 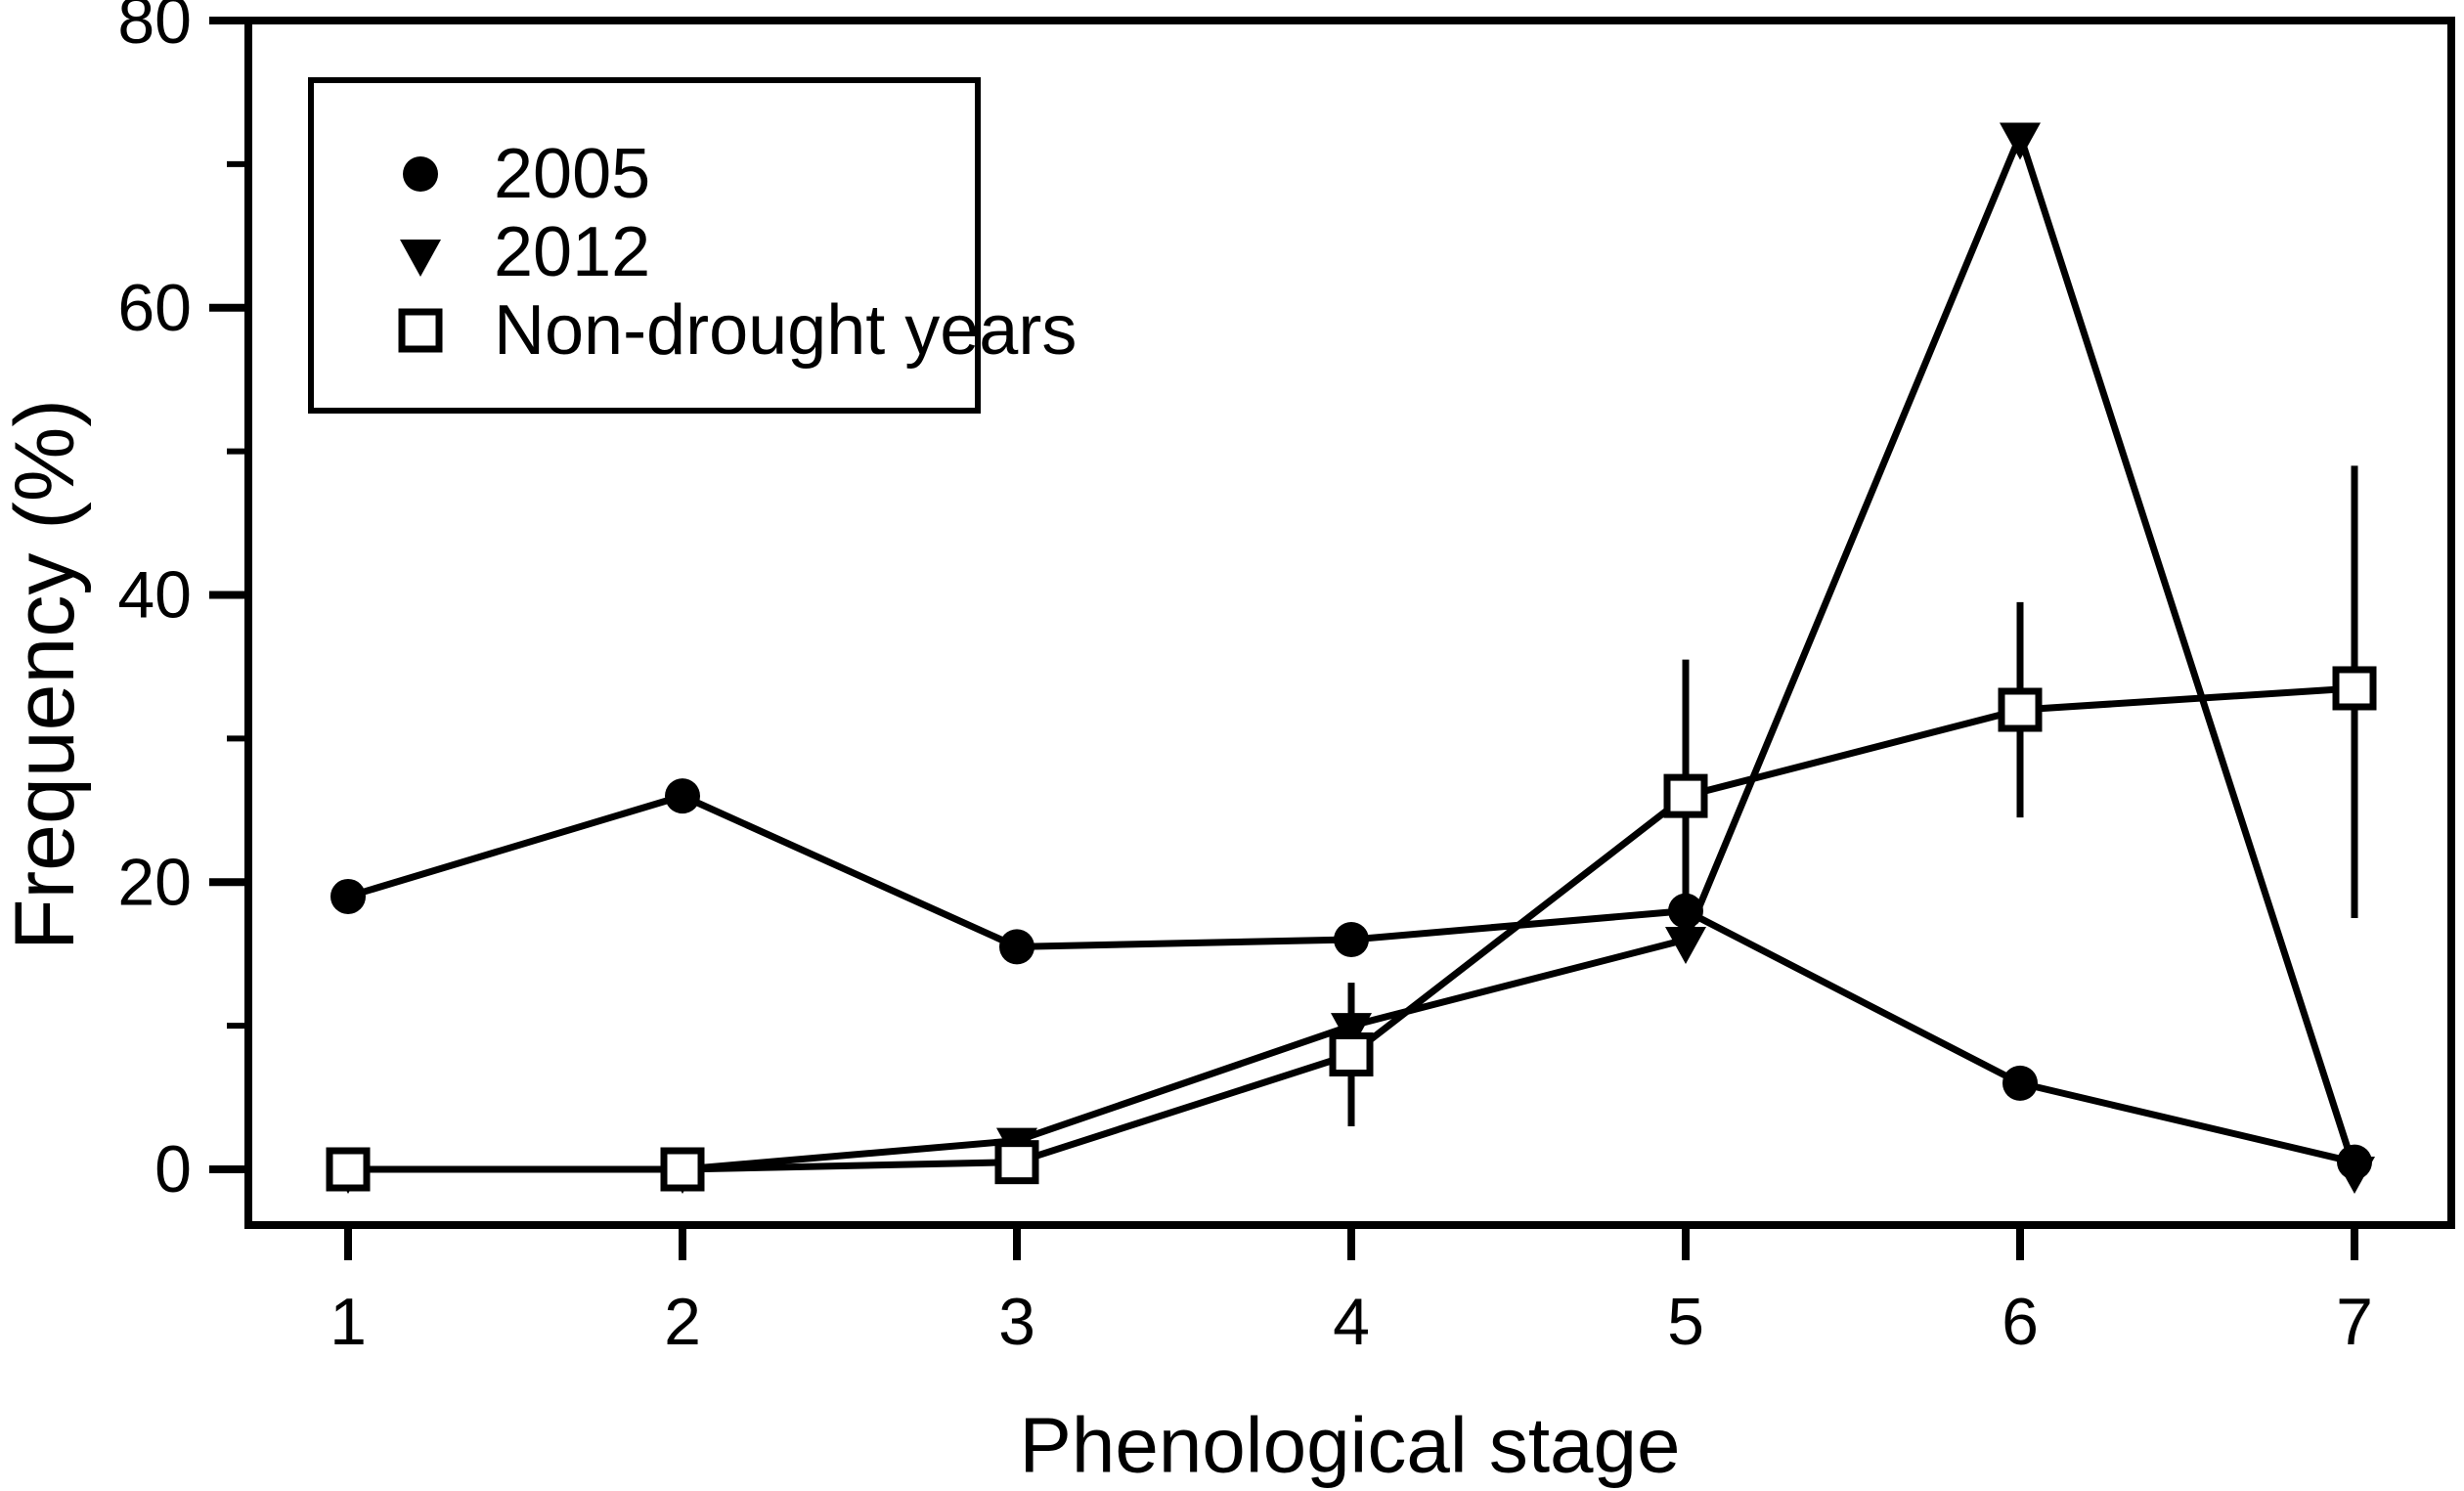 I want to click on x-tick-label: 6, so click(x=2020, y=1322).